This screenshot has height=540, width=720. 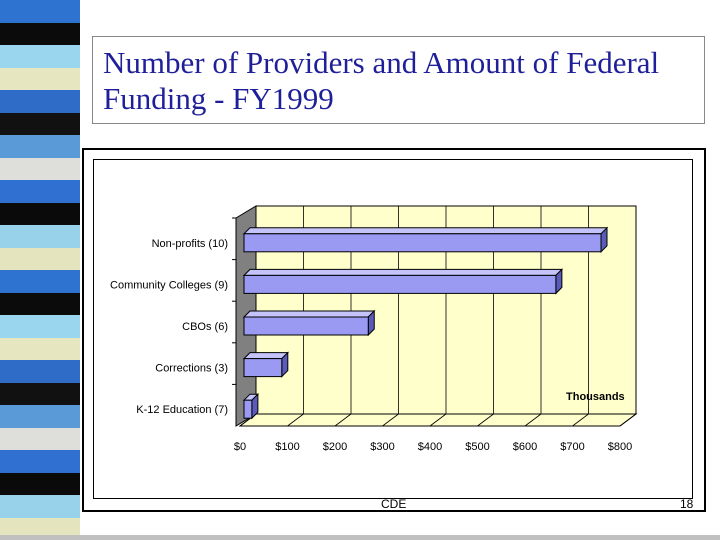 What do you see at coordinates (394, 504) in the screenshot?
I see `footer-source: CDE` at bounding box center [394, 504].